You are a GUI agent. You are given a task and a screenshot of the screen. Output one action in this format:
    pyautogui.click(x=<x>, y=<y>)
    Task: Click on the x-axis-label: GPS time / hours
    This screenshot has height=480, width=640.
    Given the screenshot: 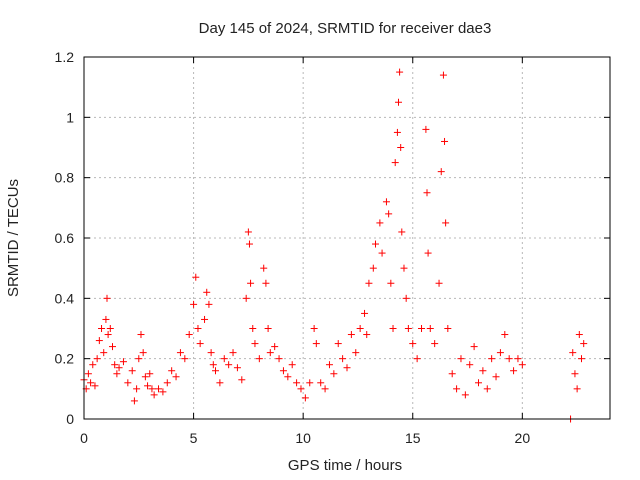 What is the action you would take?
    pyautogui.click(x=345, y=465)
    